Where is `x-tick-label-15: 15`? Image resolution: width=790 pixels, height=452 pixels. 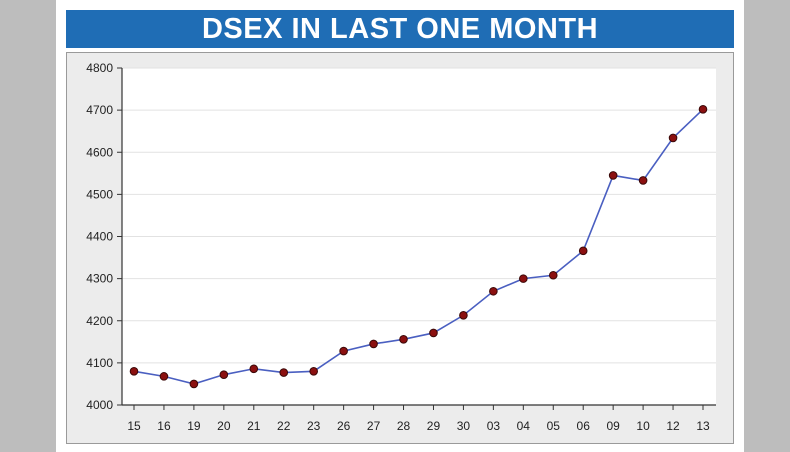
x-tick-label-15: 15 is located at coordinates (134, 426).